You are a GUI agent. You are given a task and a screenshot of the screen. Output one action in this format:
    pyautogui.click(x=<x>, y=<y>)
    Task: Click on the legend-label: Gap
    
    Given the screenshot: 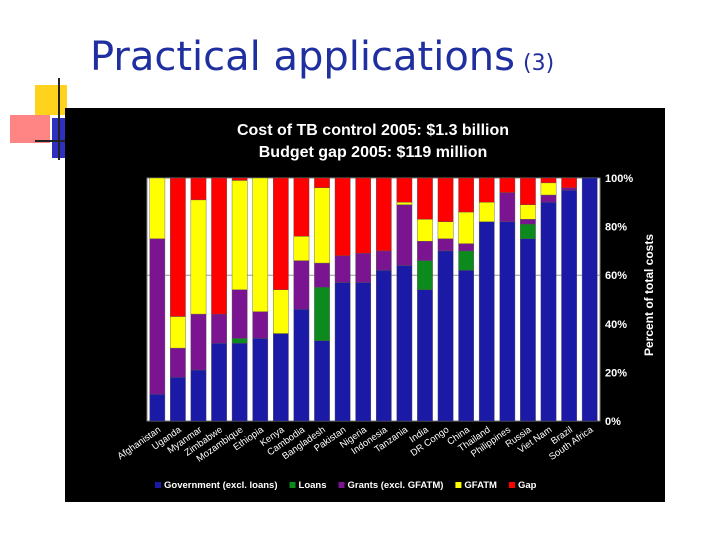 What is the action you would take?
    pyautogui.click(x=527, y=485)
    